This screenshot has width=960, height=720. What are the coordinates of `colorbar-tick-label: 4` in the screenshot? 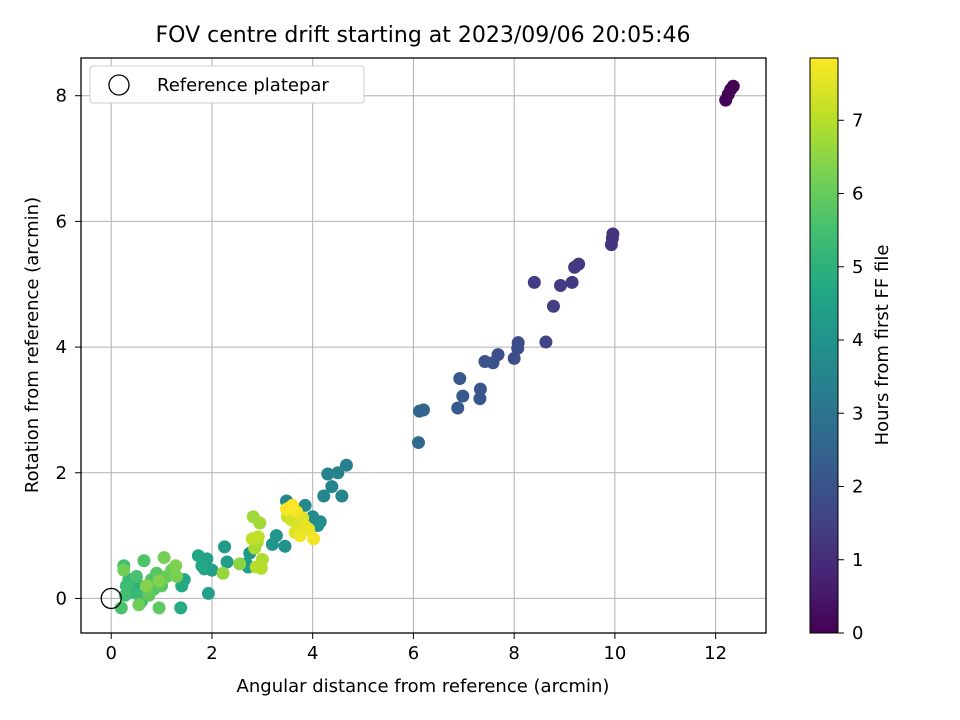 It's located at (857, 340).